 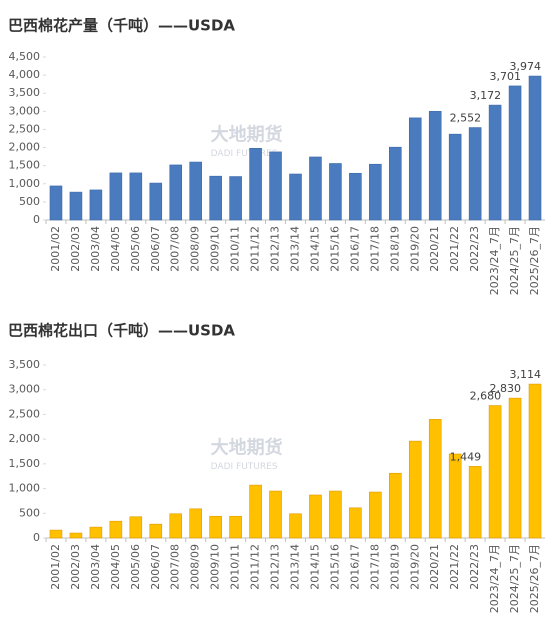 I want to click on value-label: 3,701, so click(x=506, y=76).